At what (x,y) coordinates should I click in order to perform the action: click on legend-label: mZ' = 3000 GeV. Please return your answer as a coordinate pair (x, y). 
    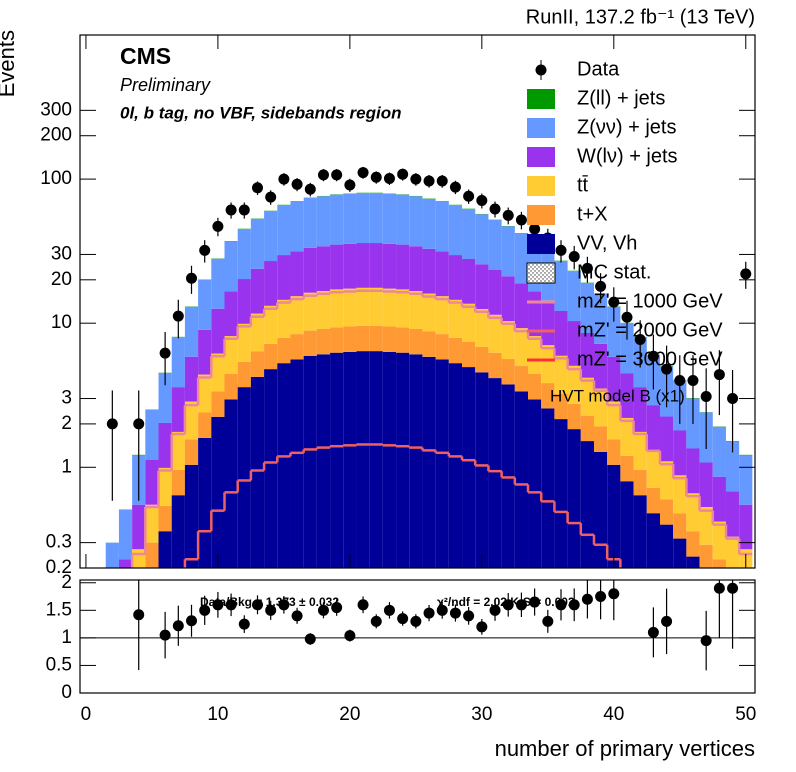
    Looking at the image, I should click on (650, 359).